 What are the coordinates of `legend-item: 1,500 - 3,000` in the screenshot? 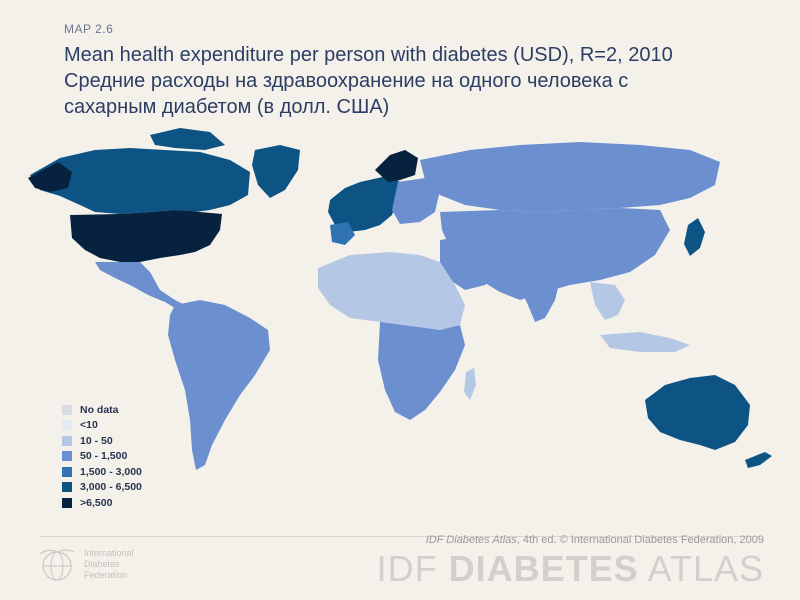 It's located at (102, 472).